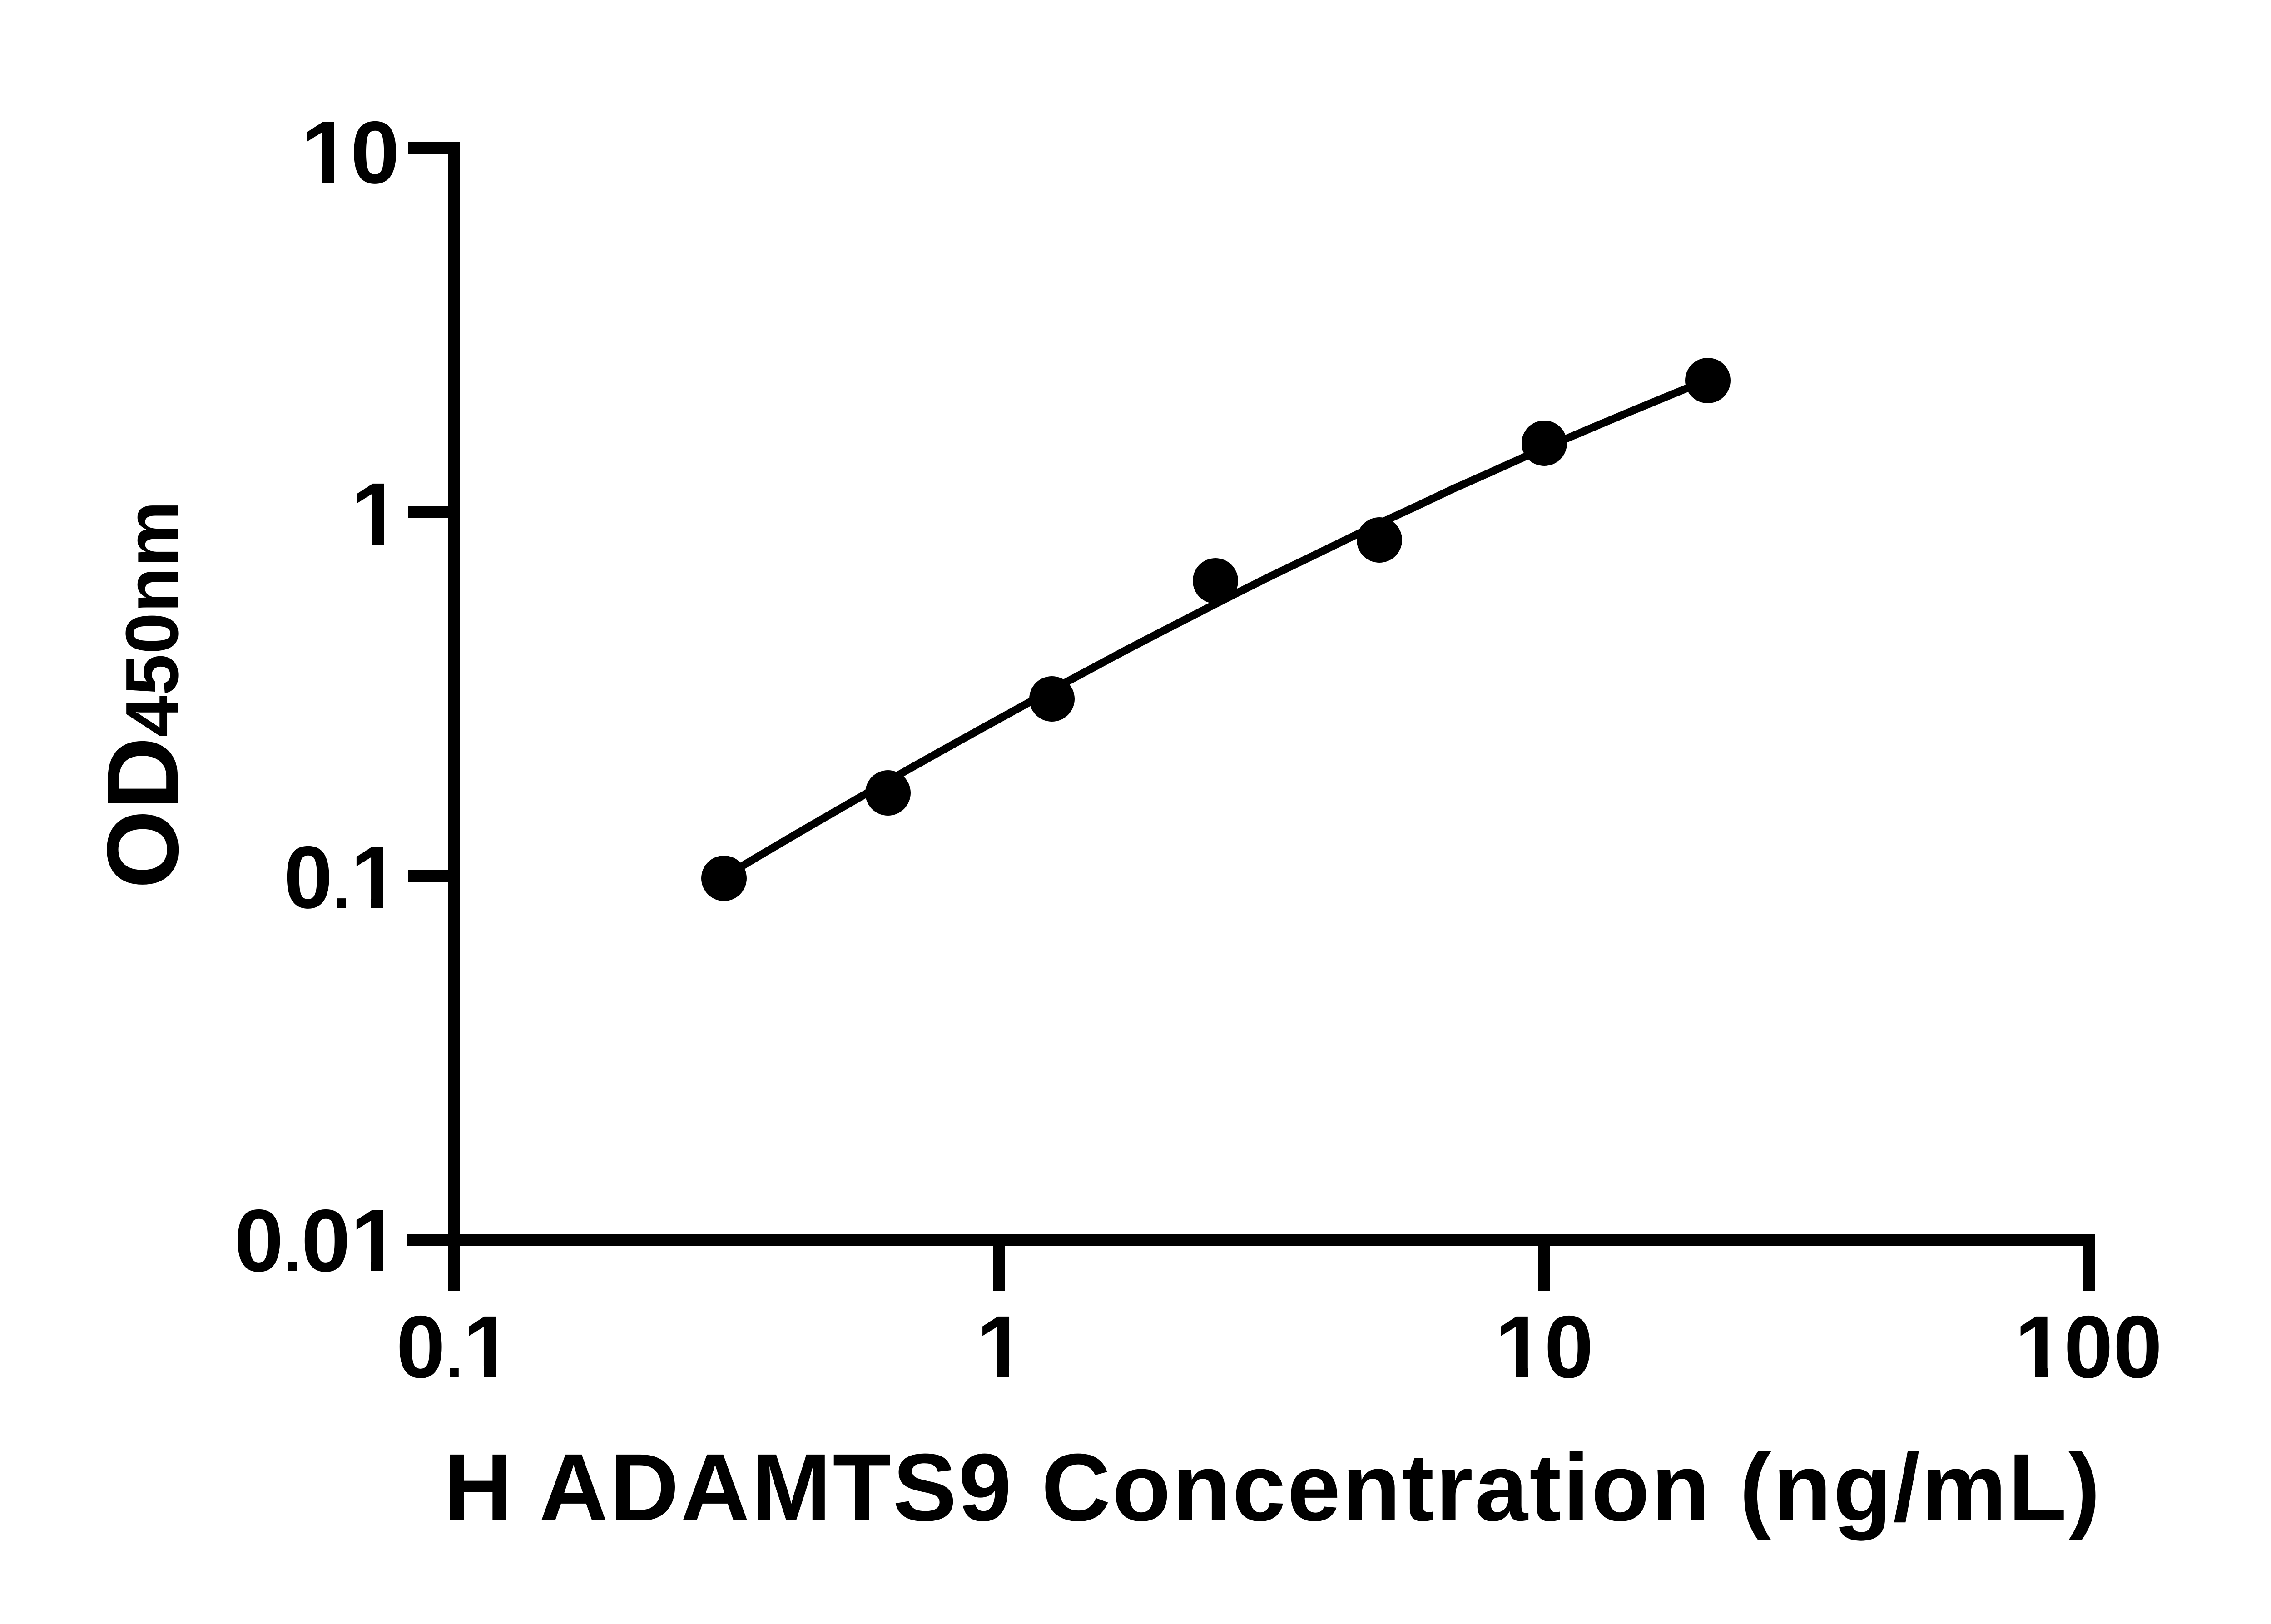  I want to click on svg-text: 0.01, so click(317, 1240).